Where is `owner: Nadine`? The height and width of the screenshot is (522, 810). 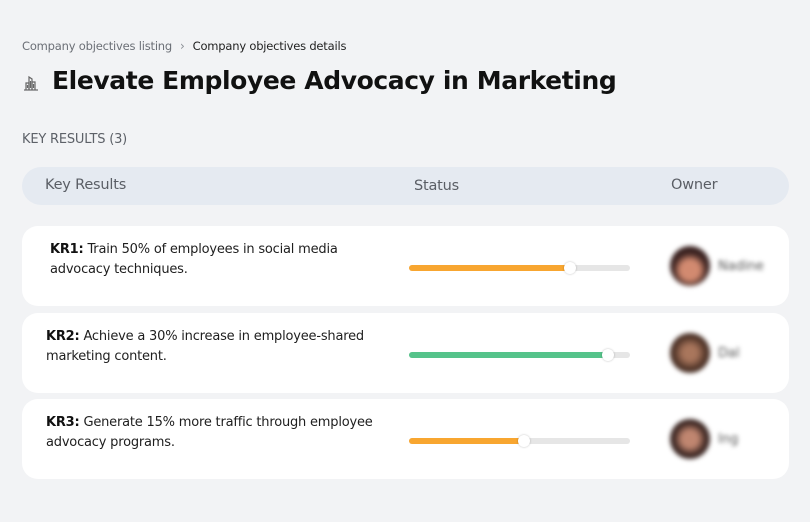
owner: Nadine is located at coordinates (717, 266).